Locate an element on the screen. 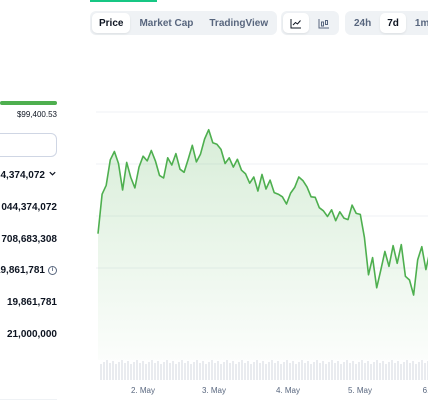 The height and width of the screenshot is (400, 428). total-supply-value: 19,861,781 is located at coordinates (31, 302).